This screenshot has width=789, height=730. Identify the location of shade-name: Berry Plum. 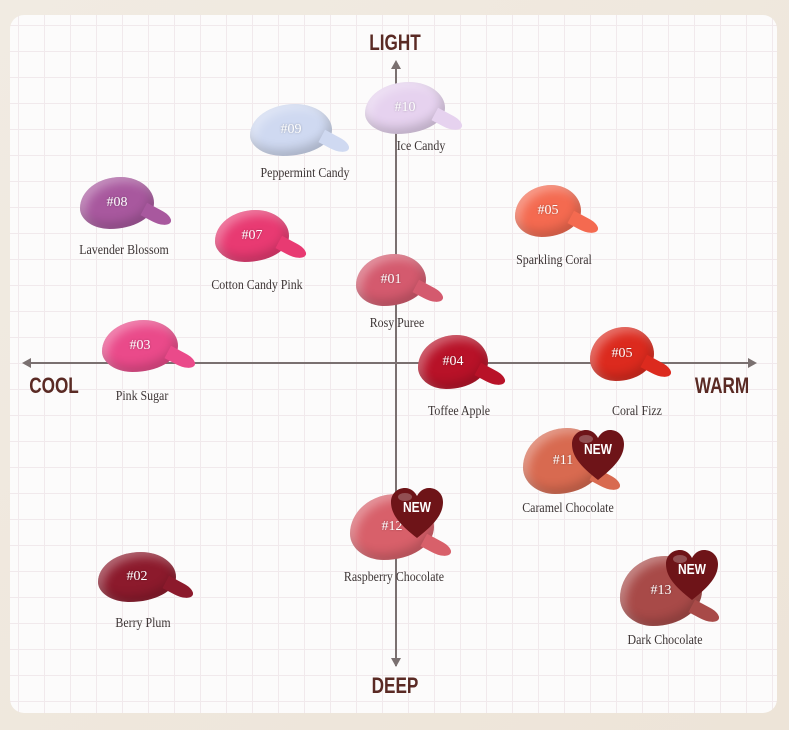
(143, 623).